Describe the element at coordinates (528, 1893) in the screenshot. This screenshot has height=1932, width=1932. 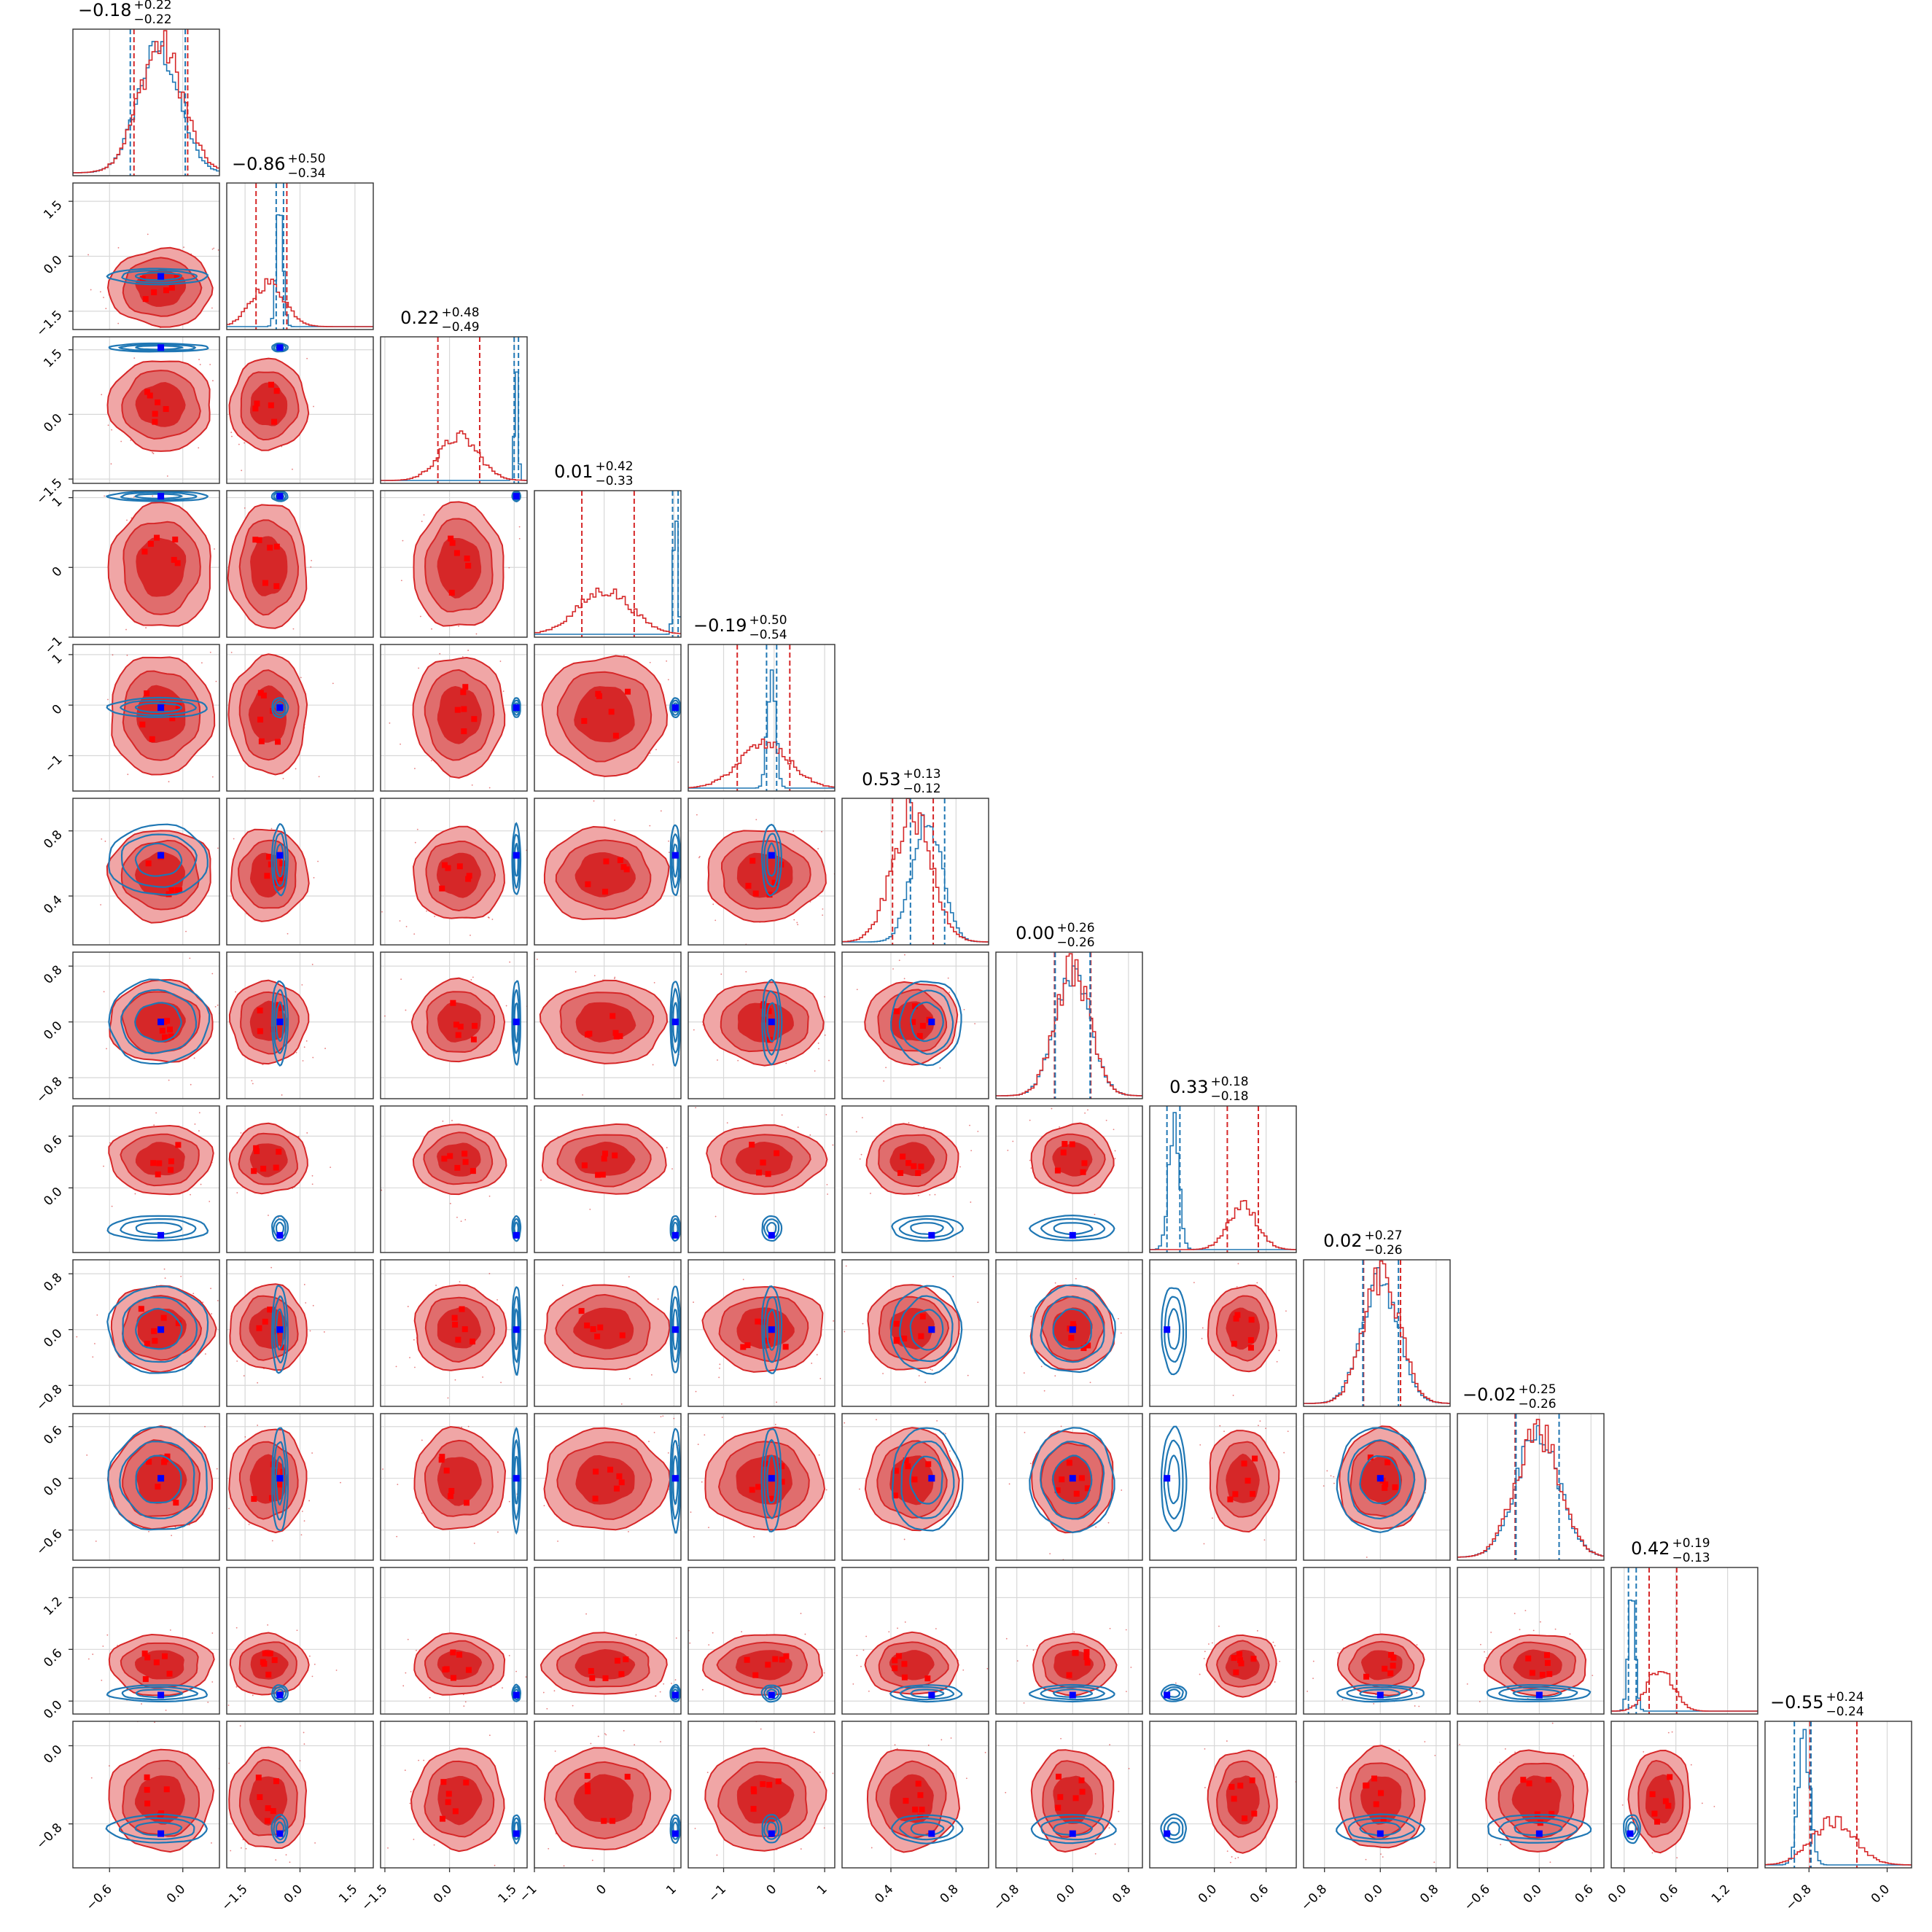
I see `x-tick-label: −1` at that location.